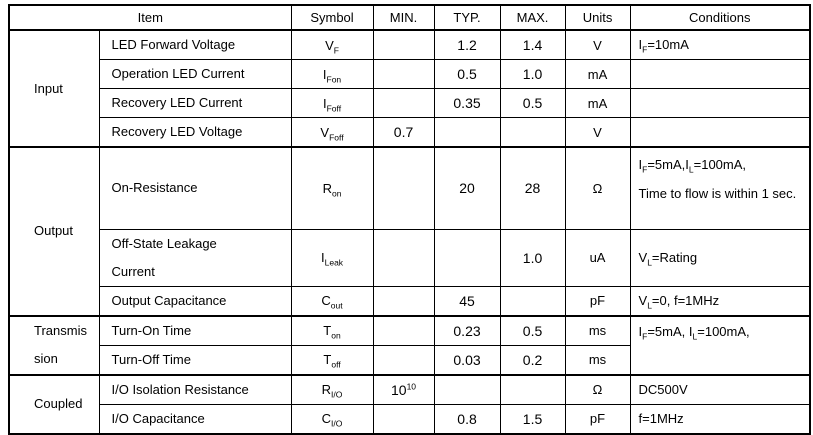 The height and width of the screenshot is (435, 813). What do you see at coordinates (195, 44) in the screenshot?
I see `cell-item: LED Forward Voltage` at bounding box center [195, 44].